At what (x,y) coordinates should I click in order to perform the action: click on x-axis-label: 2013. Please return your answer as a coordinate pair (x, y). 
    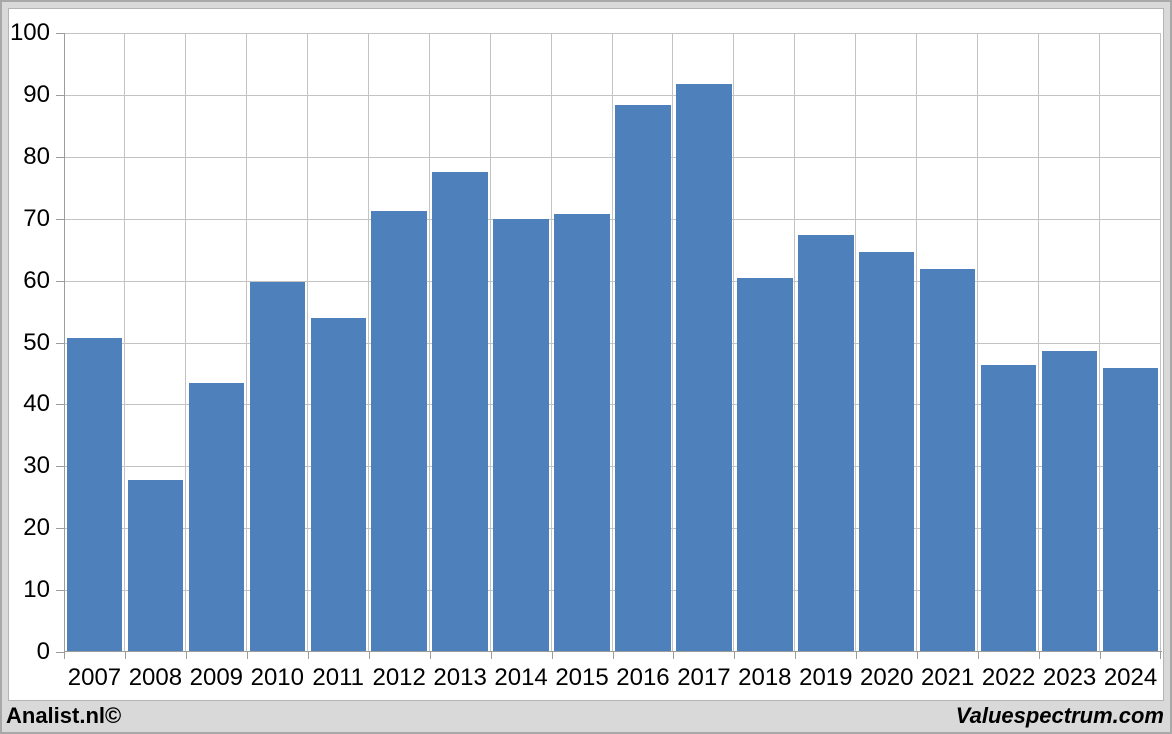
    Looking at the image, I should click on (460, 677).